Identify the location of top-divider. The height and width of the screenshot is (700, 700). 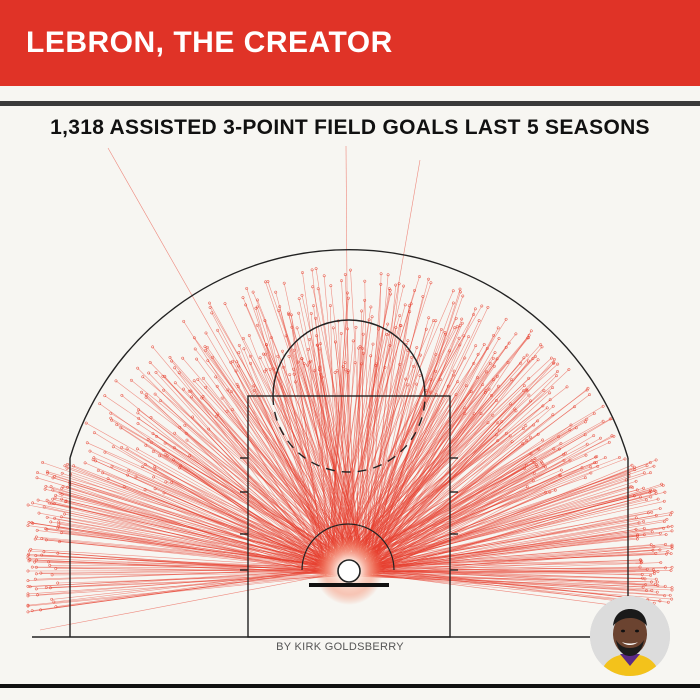
(350, 103).